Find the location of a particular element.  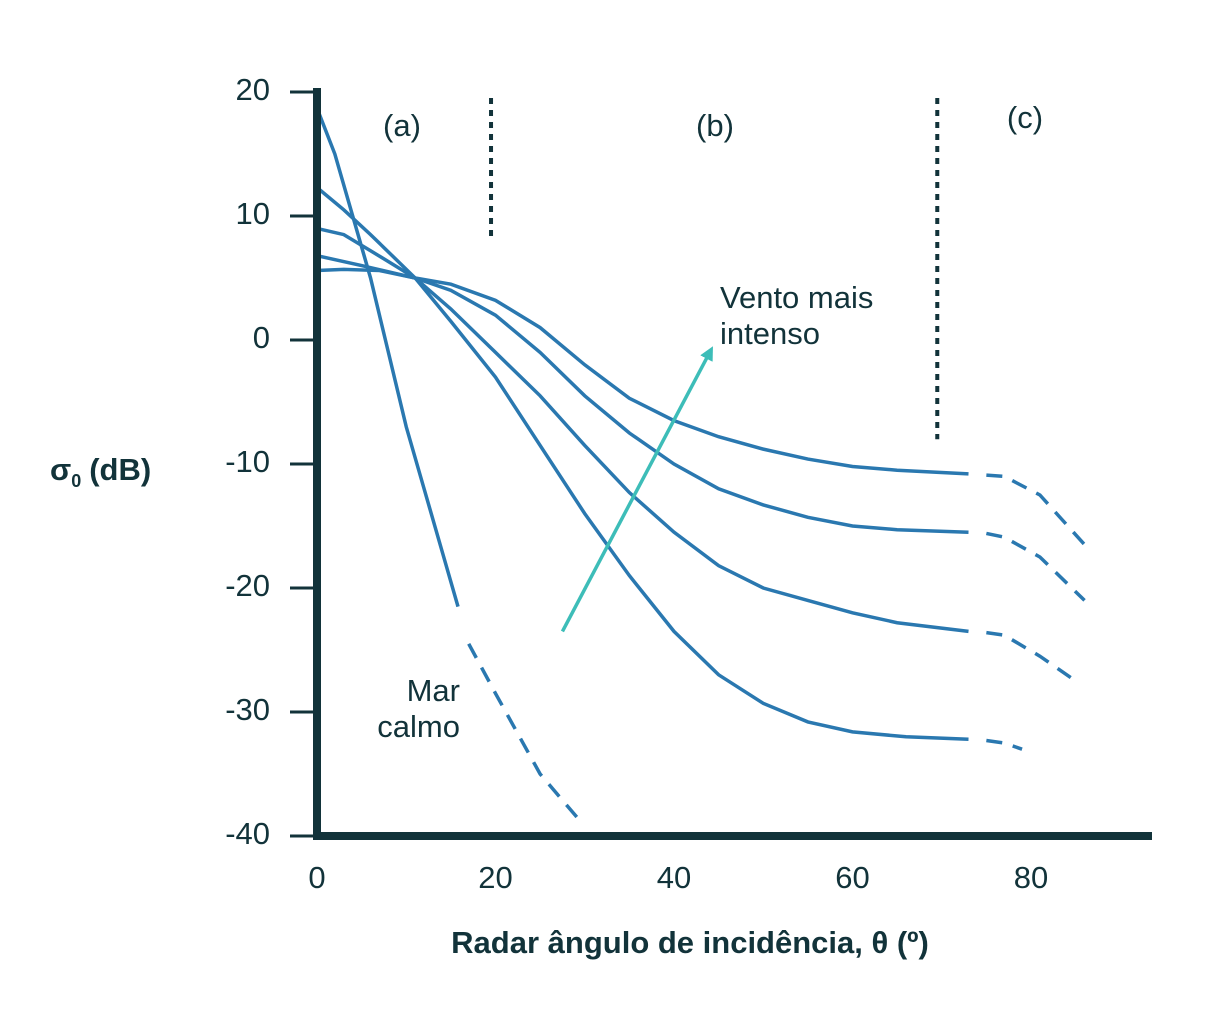

x-tick-label: 20 is located at coordinates (495, 877).